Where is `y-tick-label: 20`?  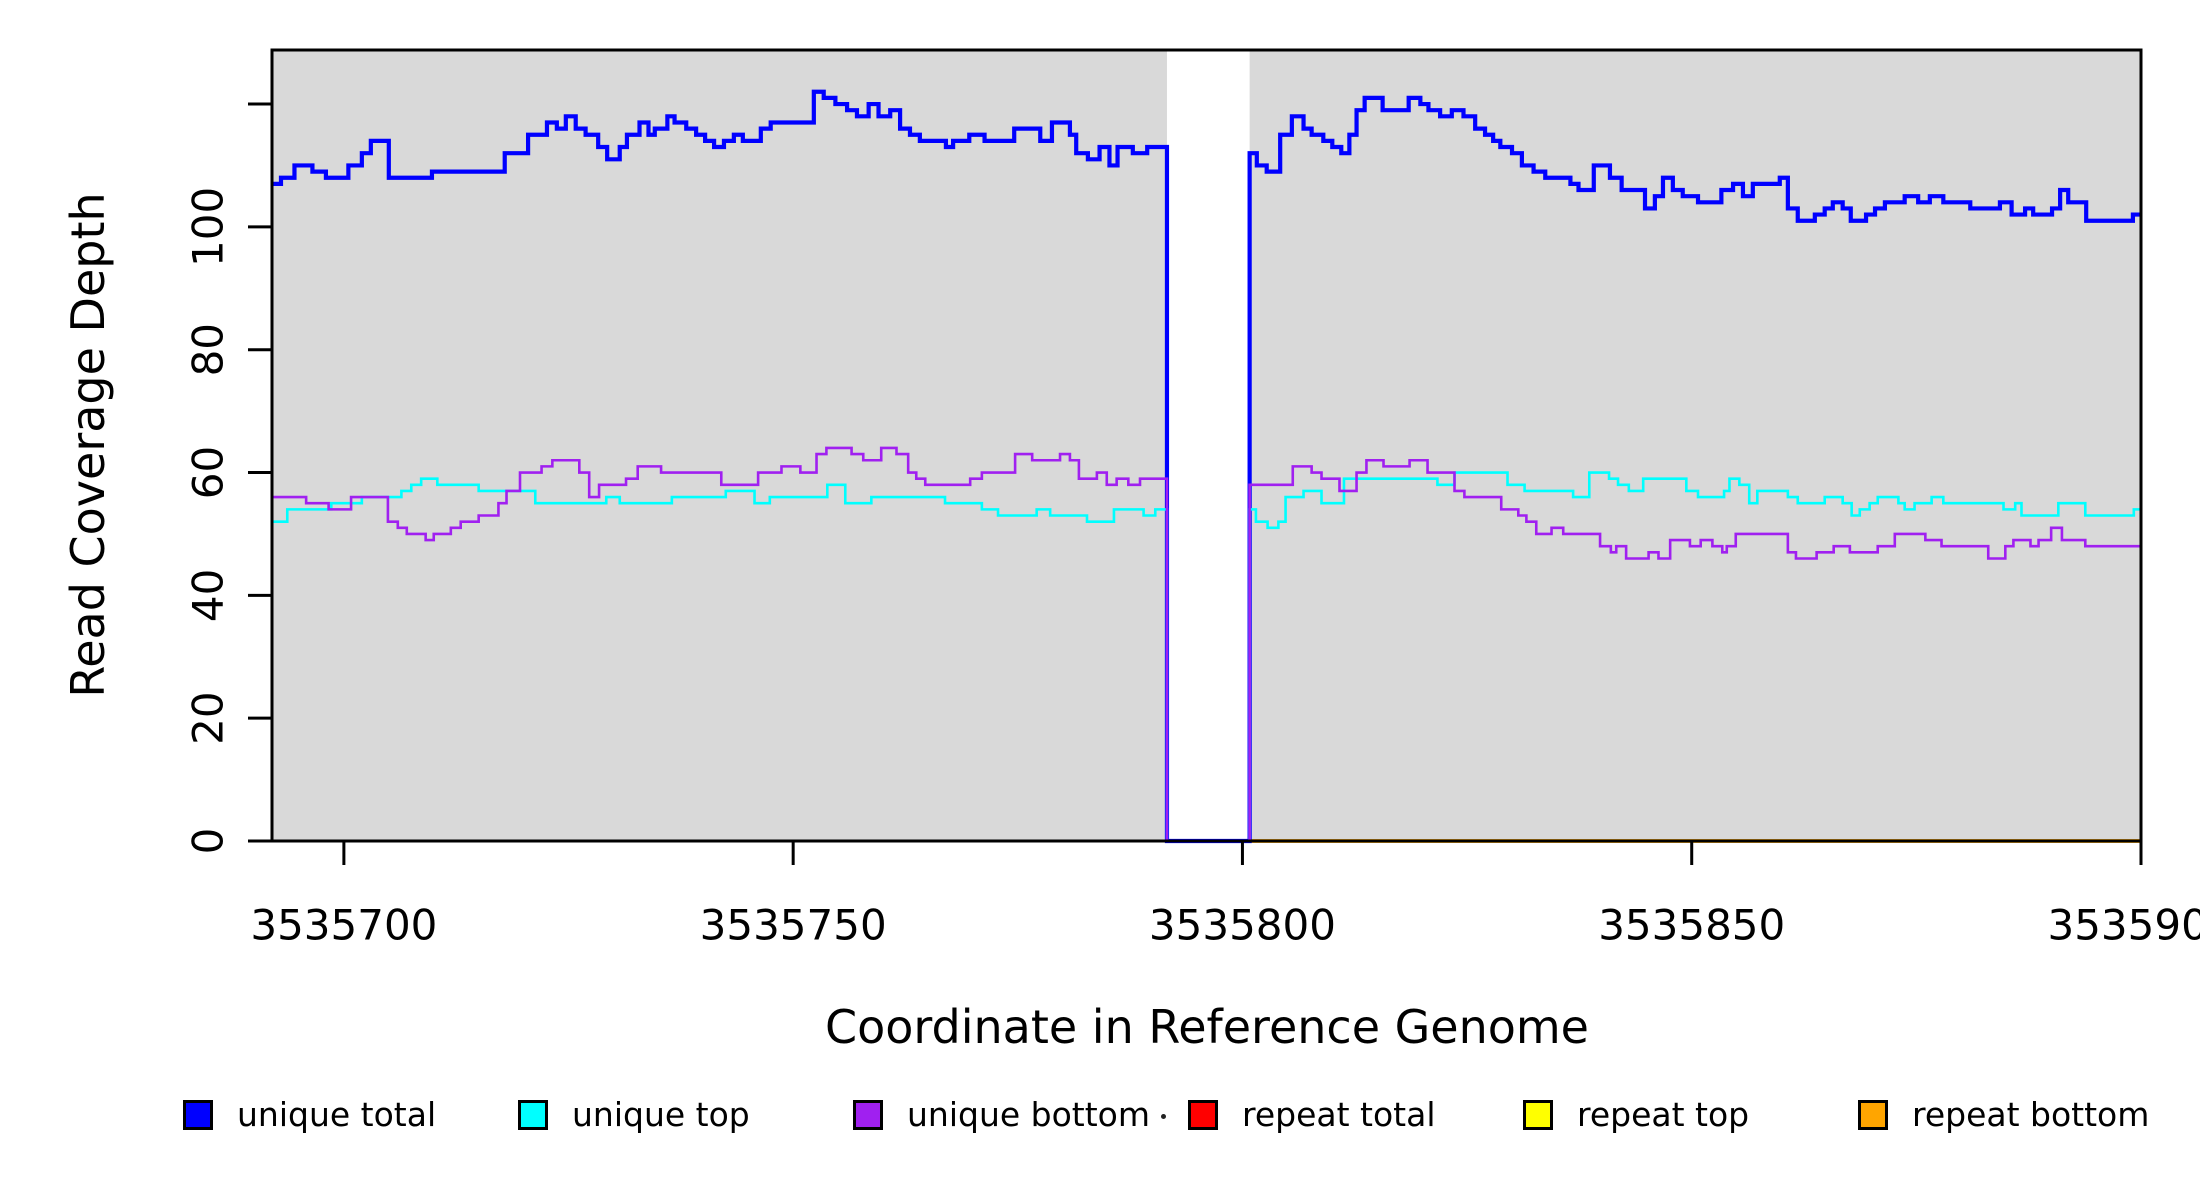 y-tick-label: 20 is located at coordinates (208, 717).